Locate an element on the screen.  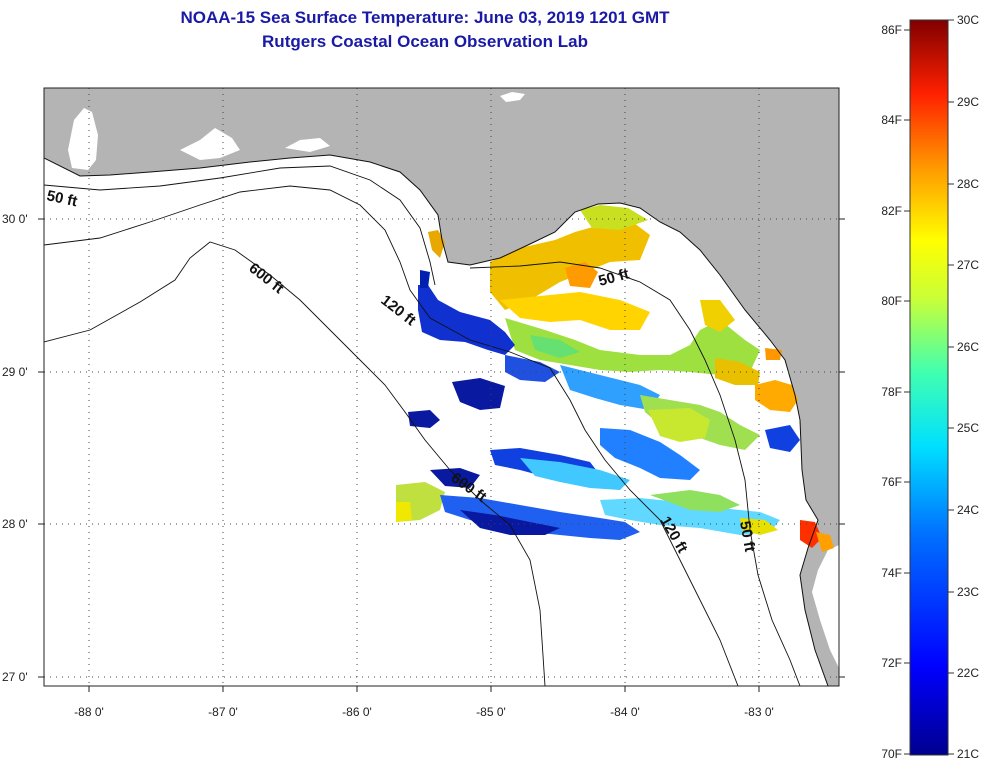
colorbar-f-label: 80F is located at coordinates (891, 301).